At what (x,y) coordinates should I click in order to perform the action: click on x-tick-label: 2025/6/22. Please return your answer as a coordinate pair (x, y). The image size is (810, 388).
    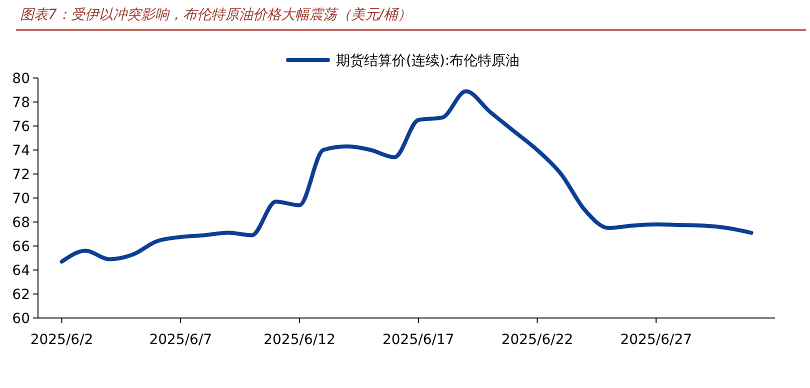
    Looking at the image, I should click on (537, 340).